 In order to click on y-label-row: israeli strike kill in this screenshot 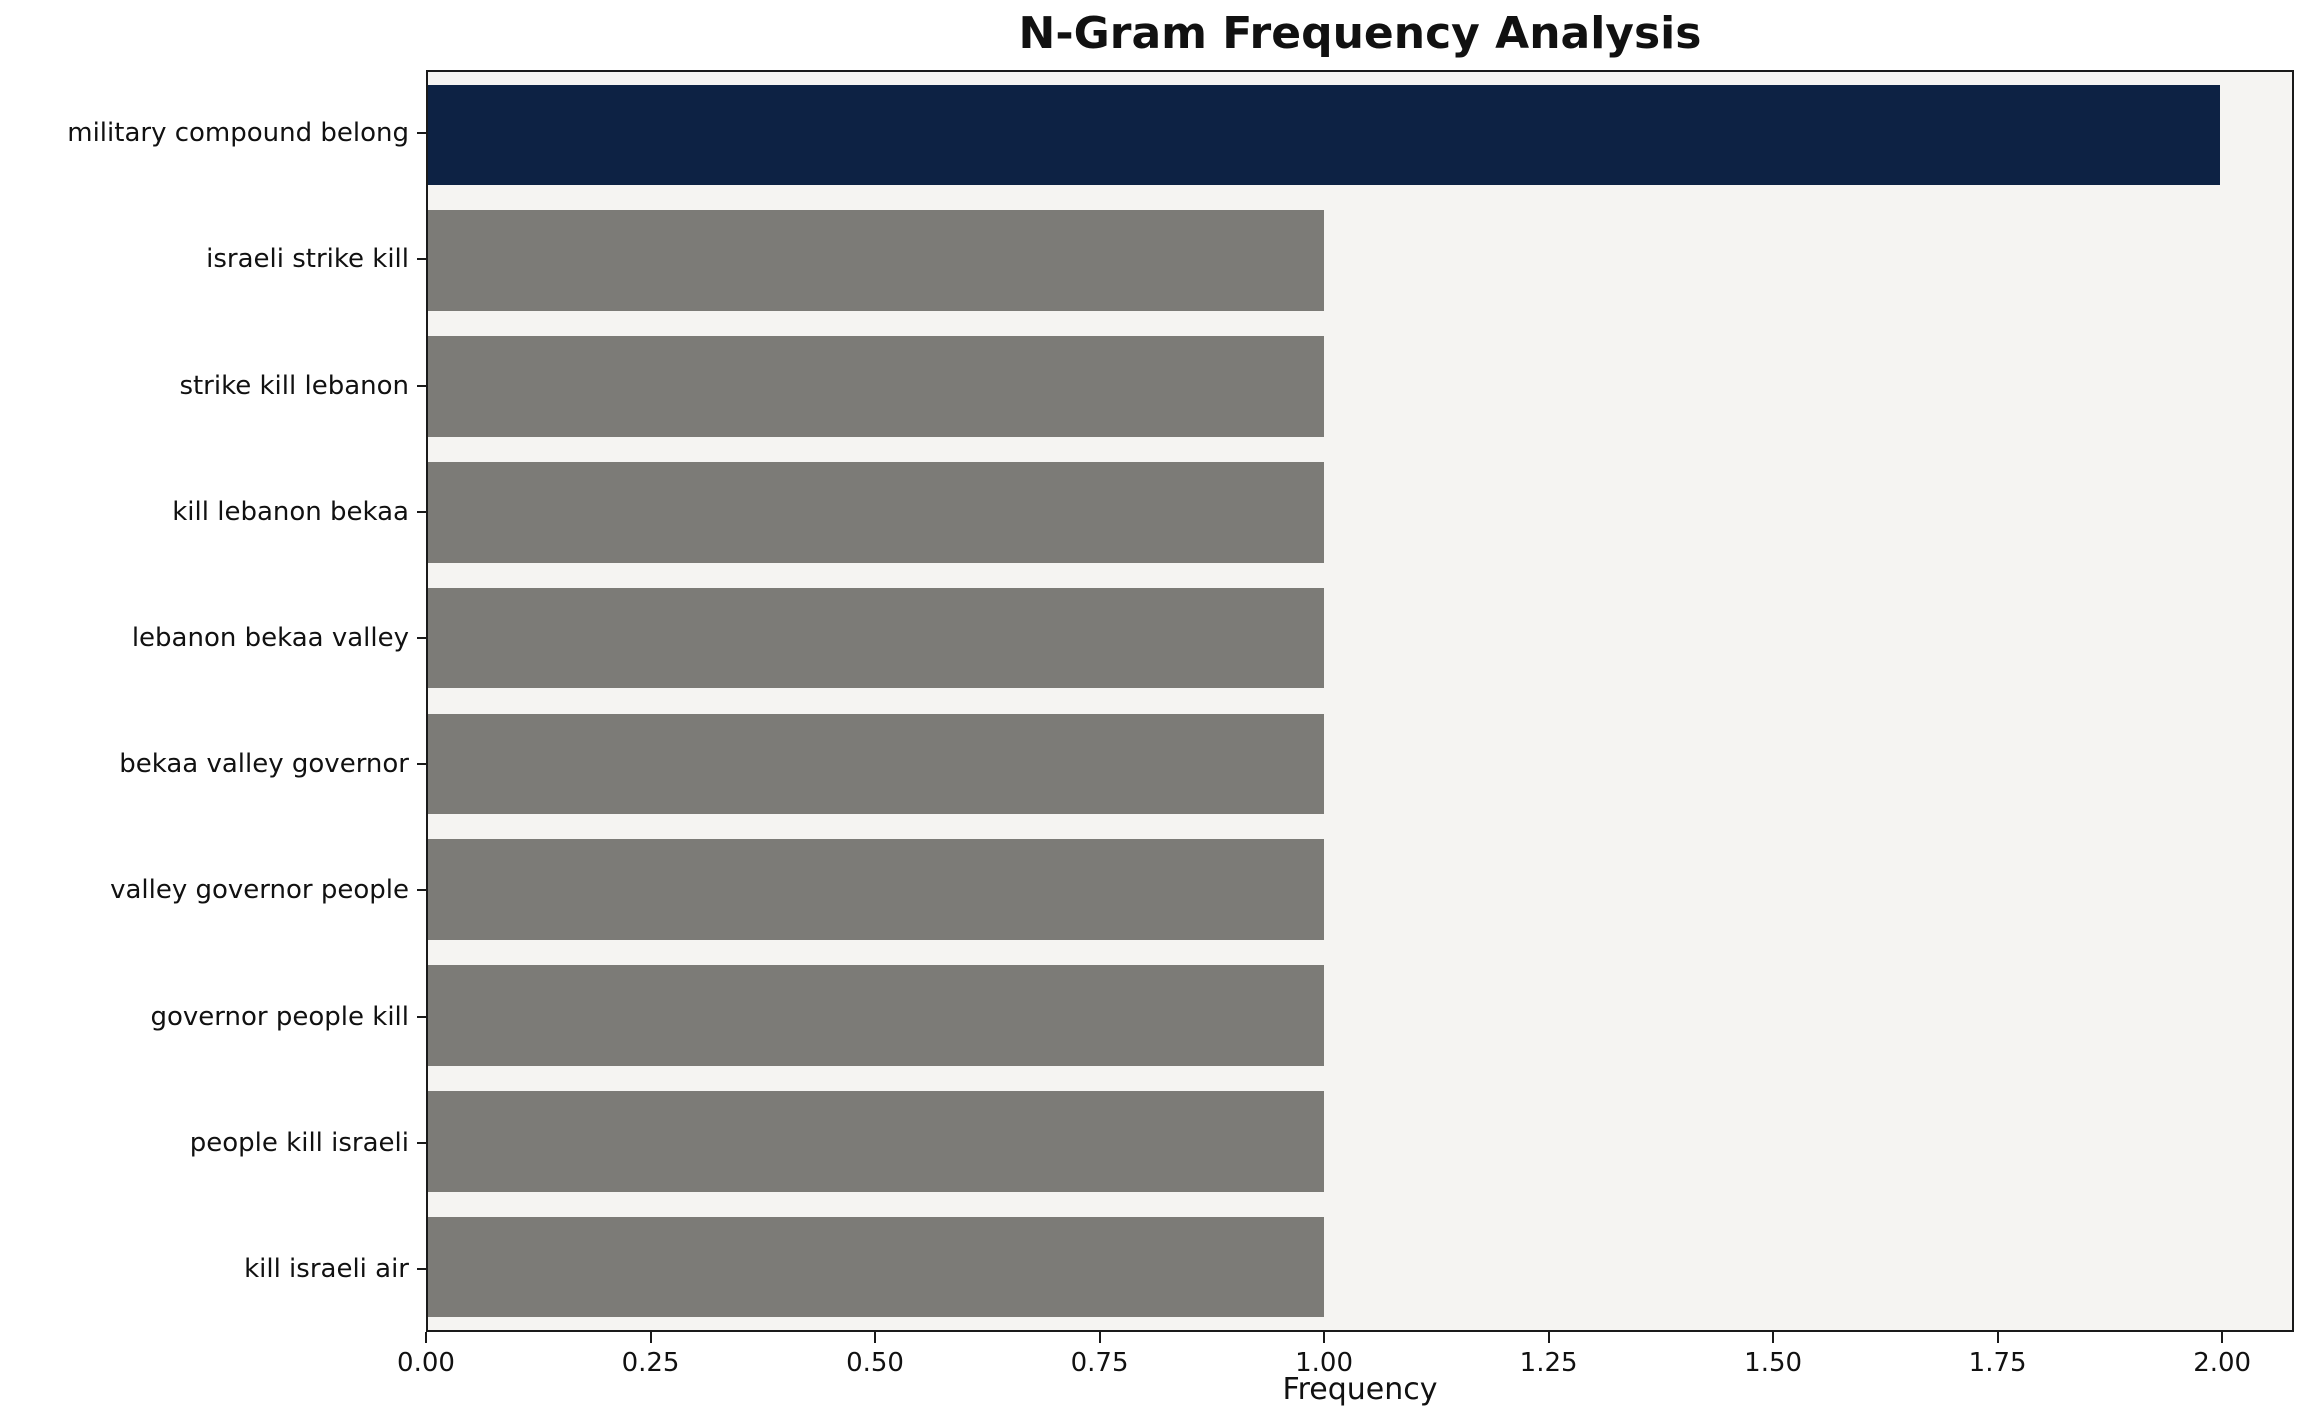, I will do `click(213, 259)`.